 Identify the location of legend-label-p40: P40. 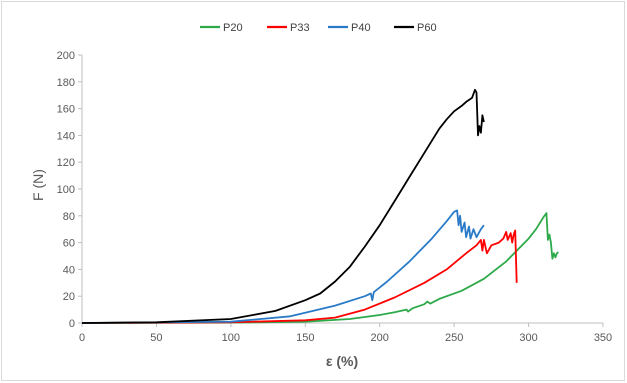
(361, 28).